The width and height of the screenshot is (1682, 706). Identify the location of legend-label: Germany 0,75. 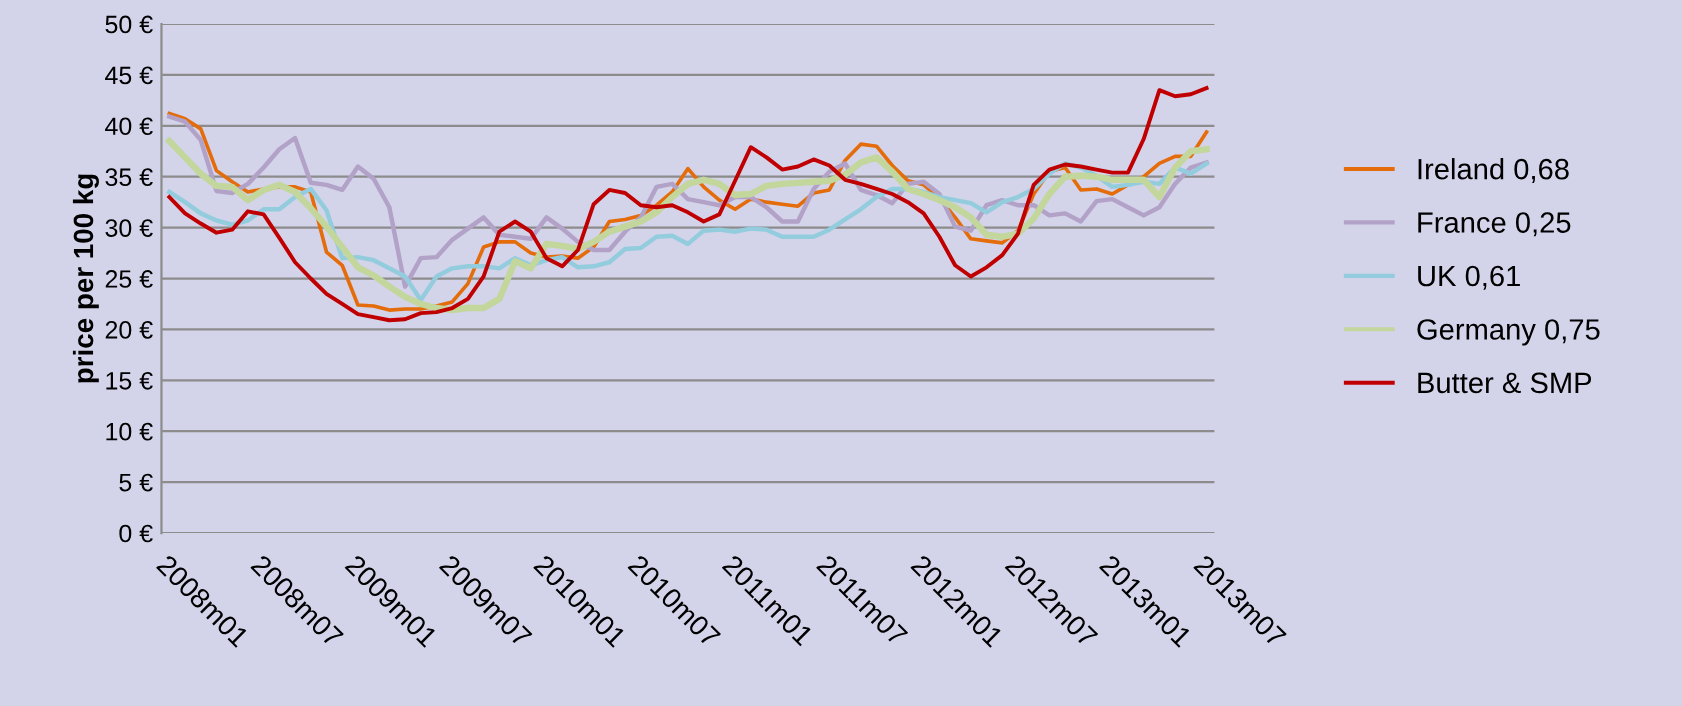
(1508, 332).